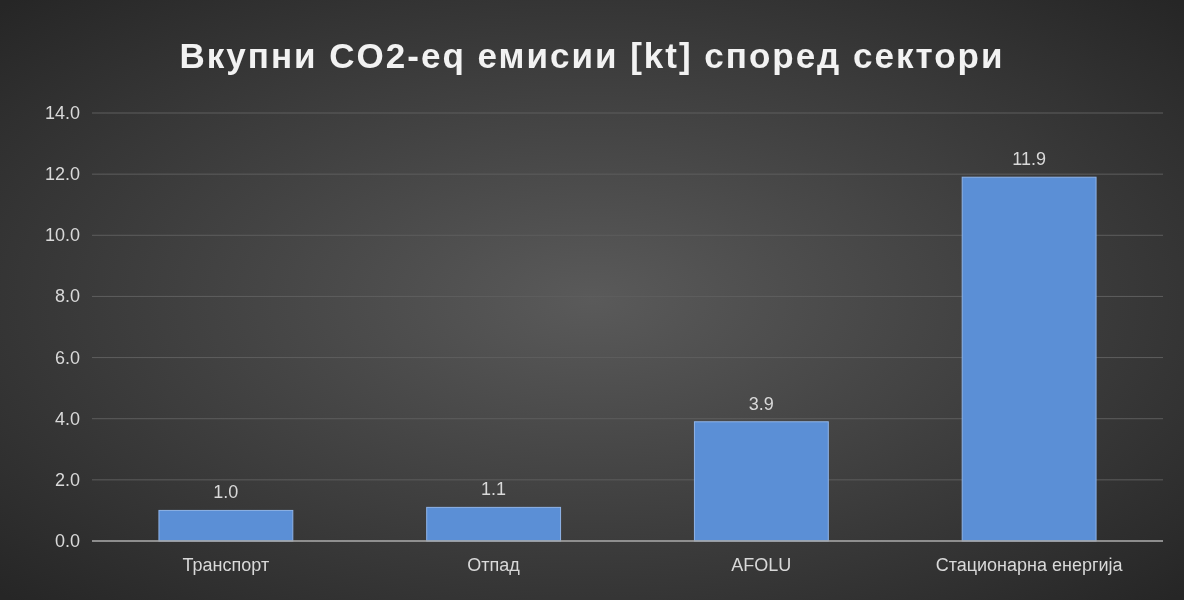  I want to click on data-label: 11.9, so click(1029, 159).